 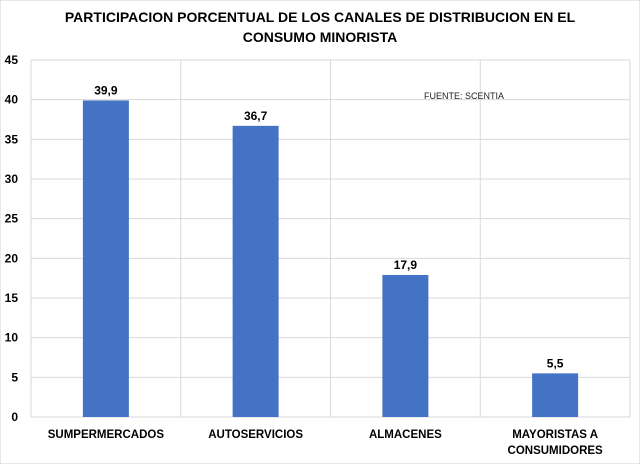 What do you see at coordinates (406, 265) in the screenshot?
I see `data-label: 17,9` at bounding box center [406, 265].